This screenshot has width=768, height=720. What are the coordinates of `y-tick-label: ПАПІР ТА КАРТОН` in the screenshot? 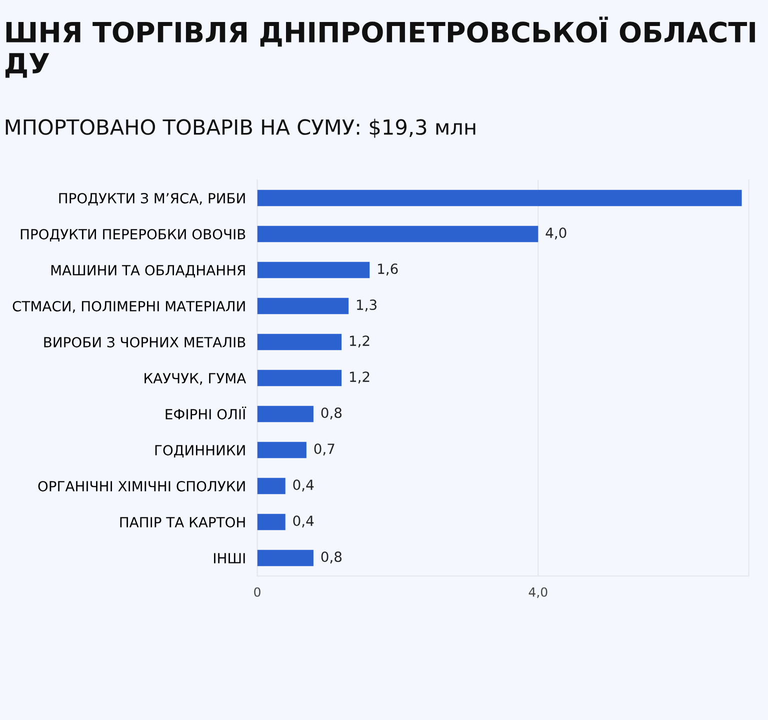 It's located at (182, 522).